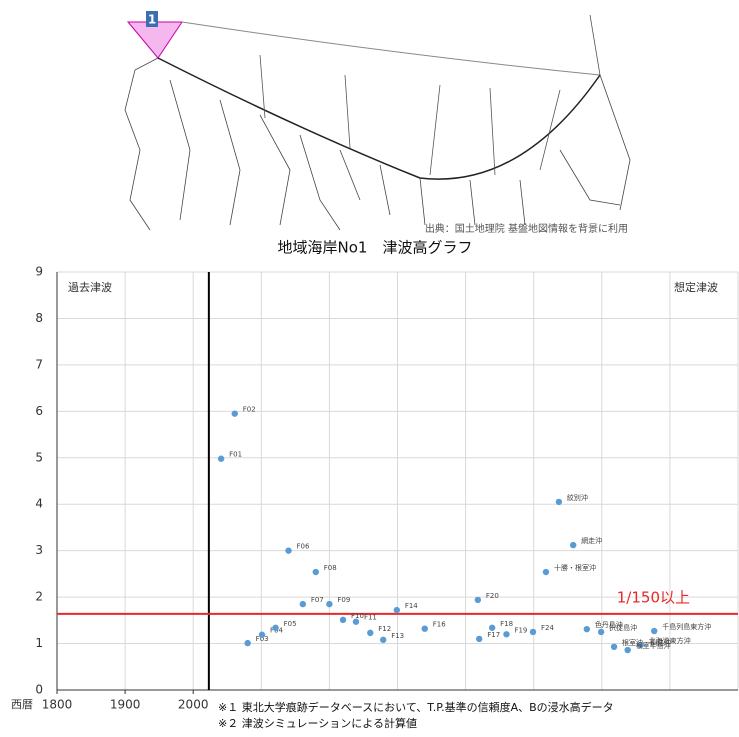 The height and width of the screenshot is (737, 739). I want to click on x-tick-label: 1900, so click(125, 705).